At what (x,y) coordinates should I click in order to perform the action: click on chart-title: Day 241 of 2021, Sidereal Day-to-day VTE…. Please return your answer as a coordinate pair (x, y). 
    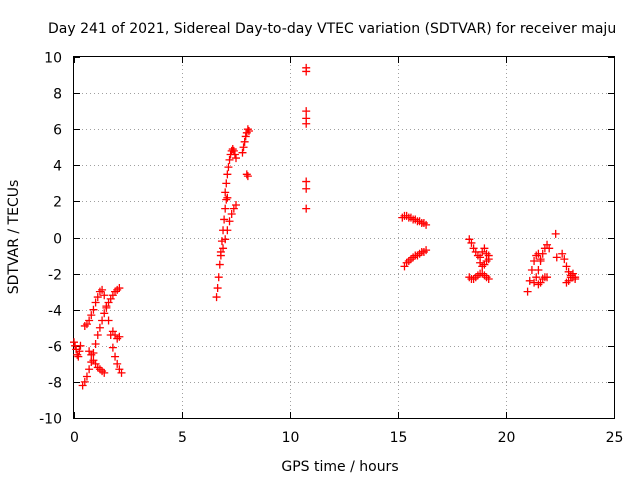
    Looking at the image, I should click on (332, 29).